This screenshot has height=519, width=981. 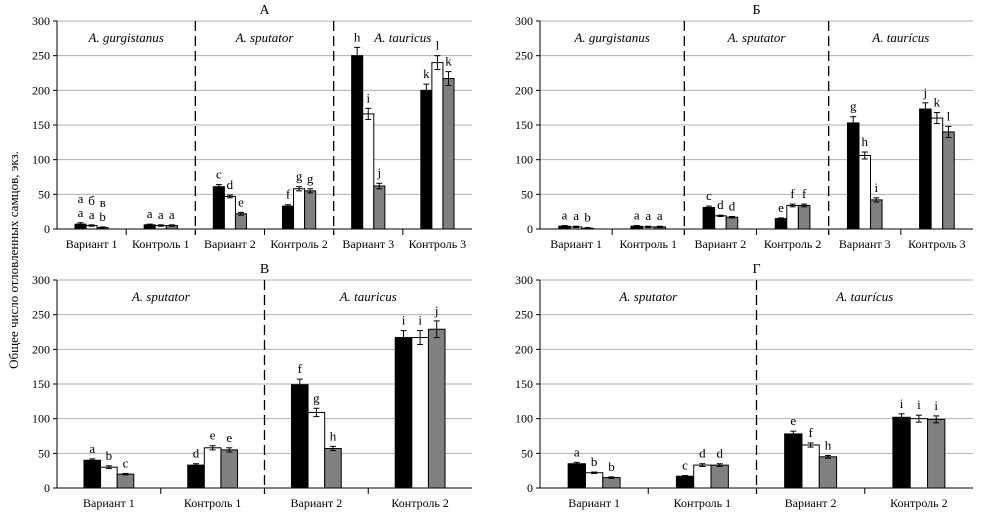 I want to click on species-label: A. taurícus, so click(x=864, y=296).